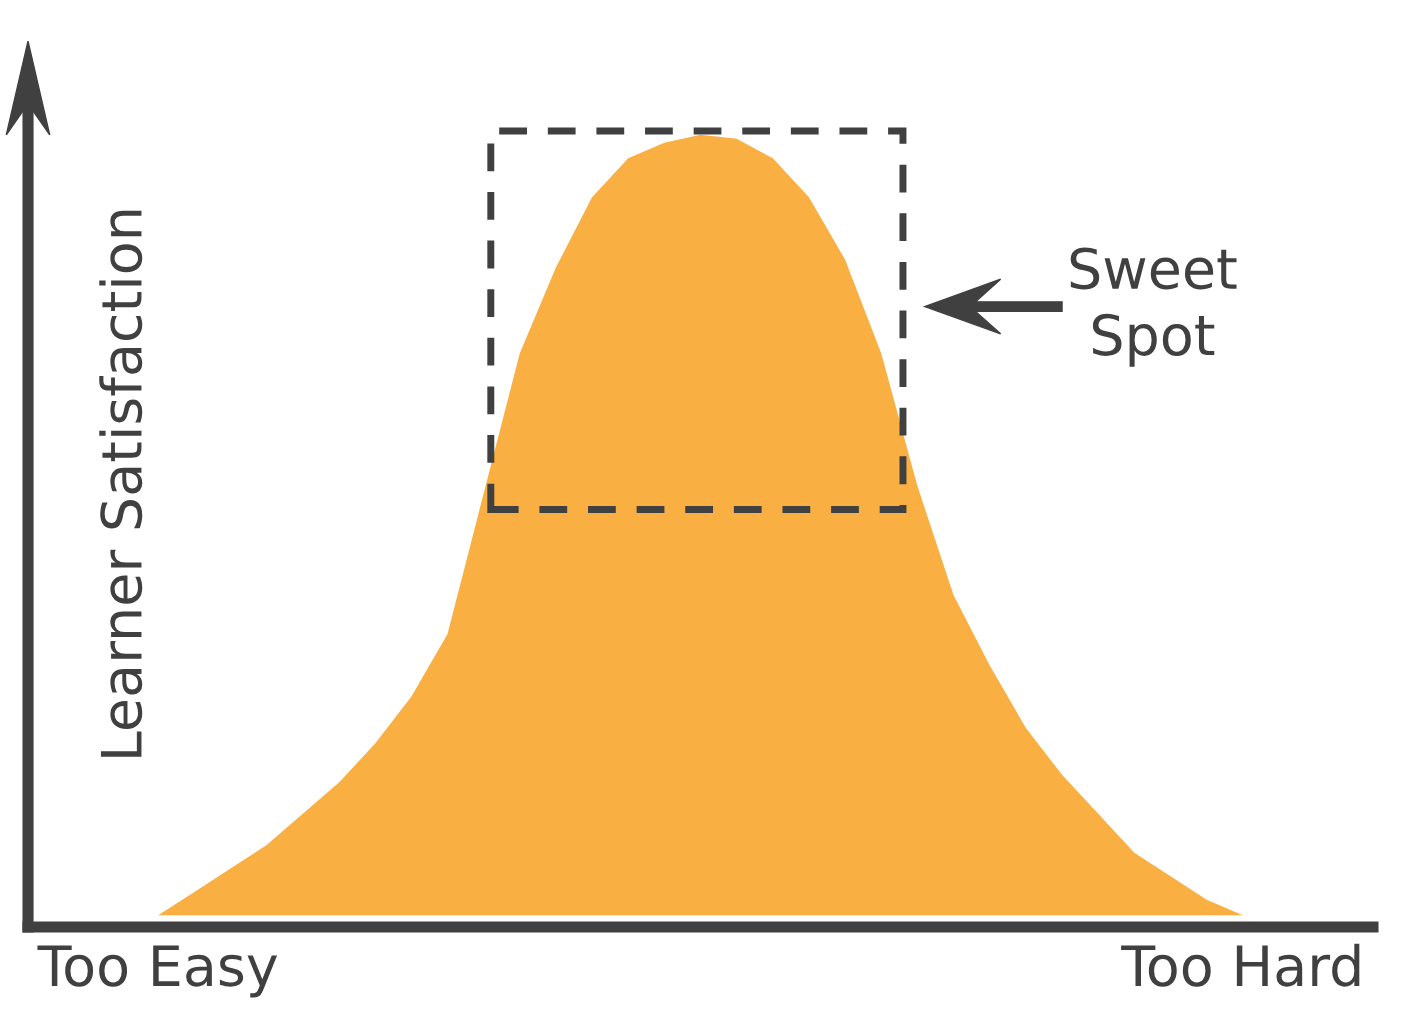 The width and height of the screenshot is (1401, 1030). Describe the element at coordinates (1153, 307) in the screenshot. I see `annotation: Sweet Spot` at that location.